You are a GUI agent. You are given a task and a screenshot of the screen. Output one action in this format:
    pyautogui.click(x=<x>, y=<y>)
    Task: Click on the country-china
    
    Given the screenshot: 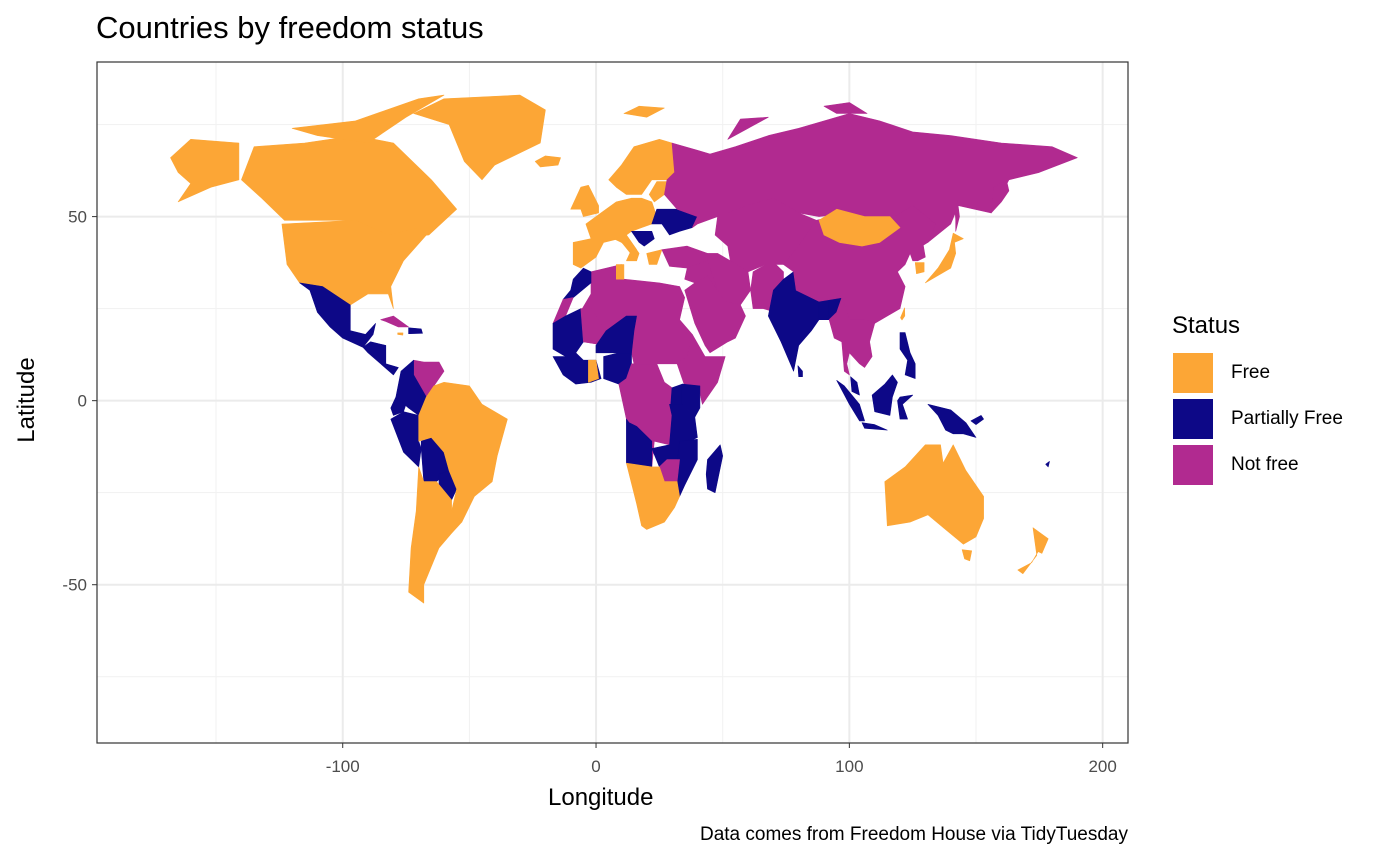 What is the action you would take?
    pyautogui.click(x=859, y=264)
    